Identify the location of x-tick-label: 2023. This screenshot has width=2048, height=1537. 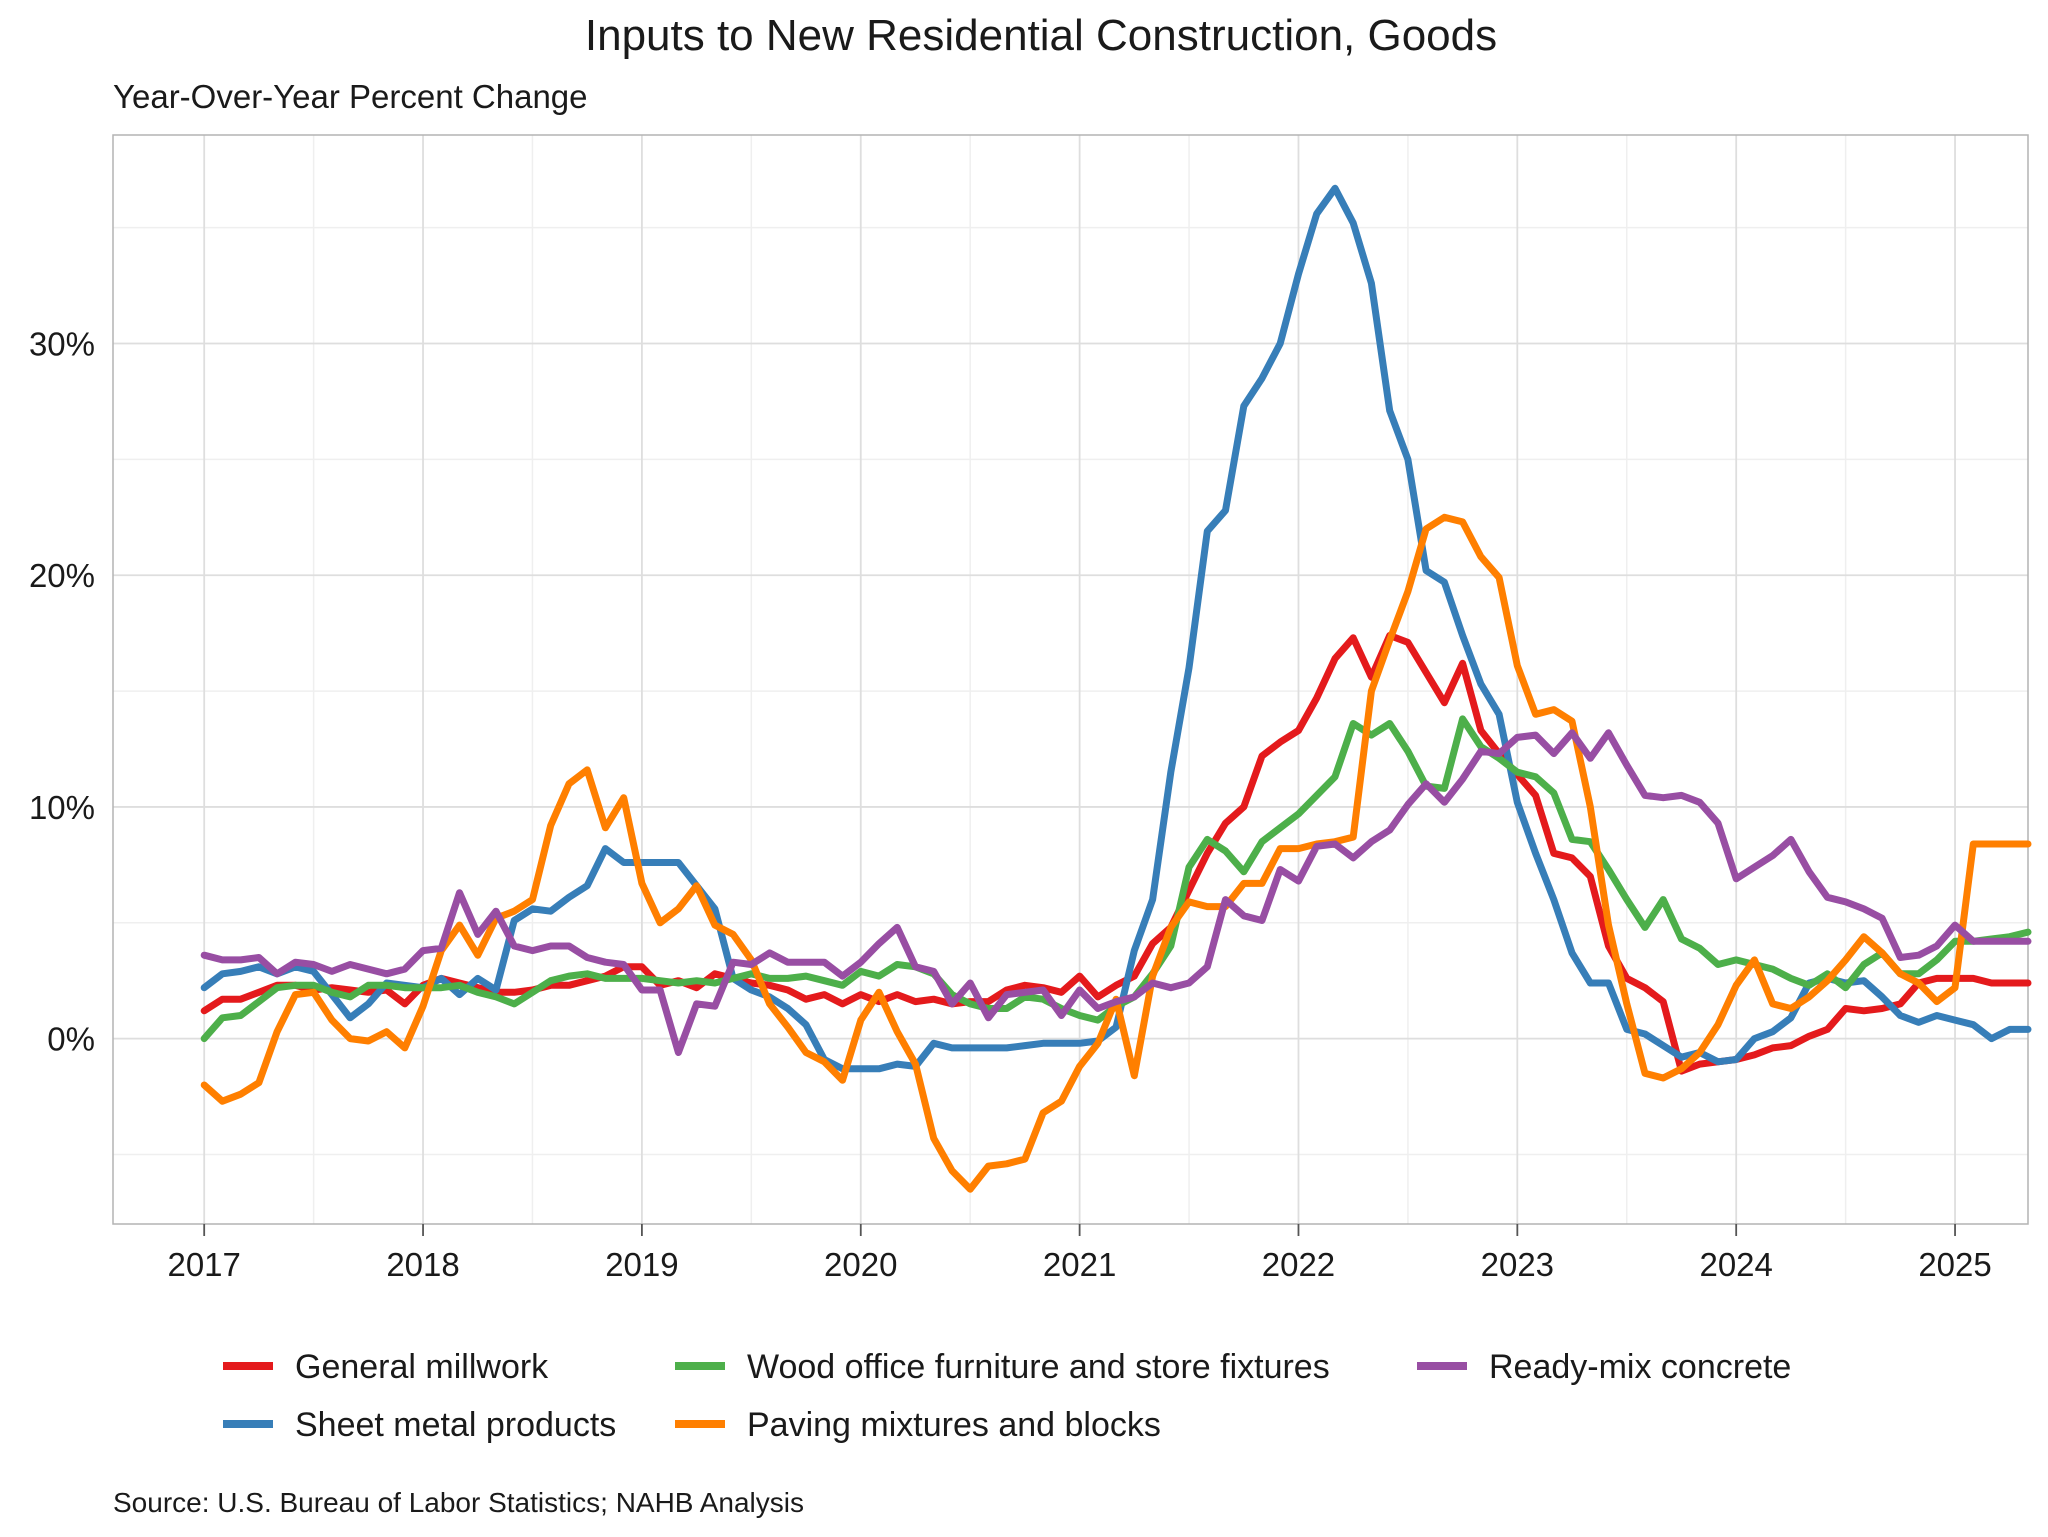
(1517, 1264).